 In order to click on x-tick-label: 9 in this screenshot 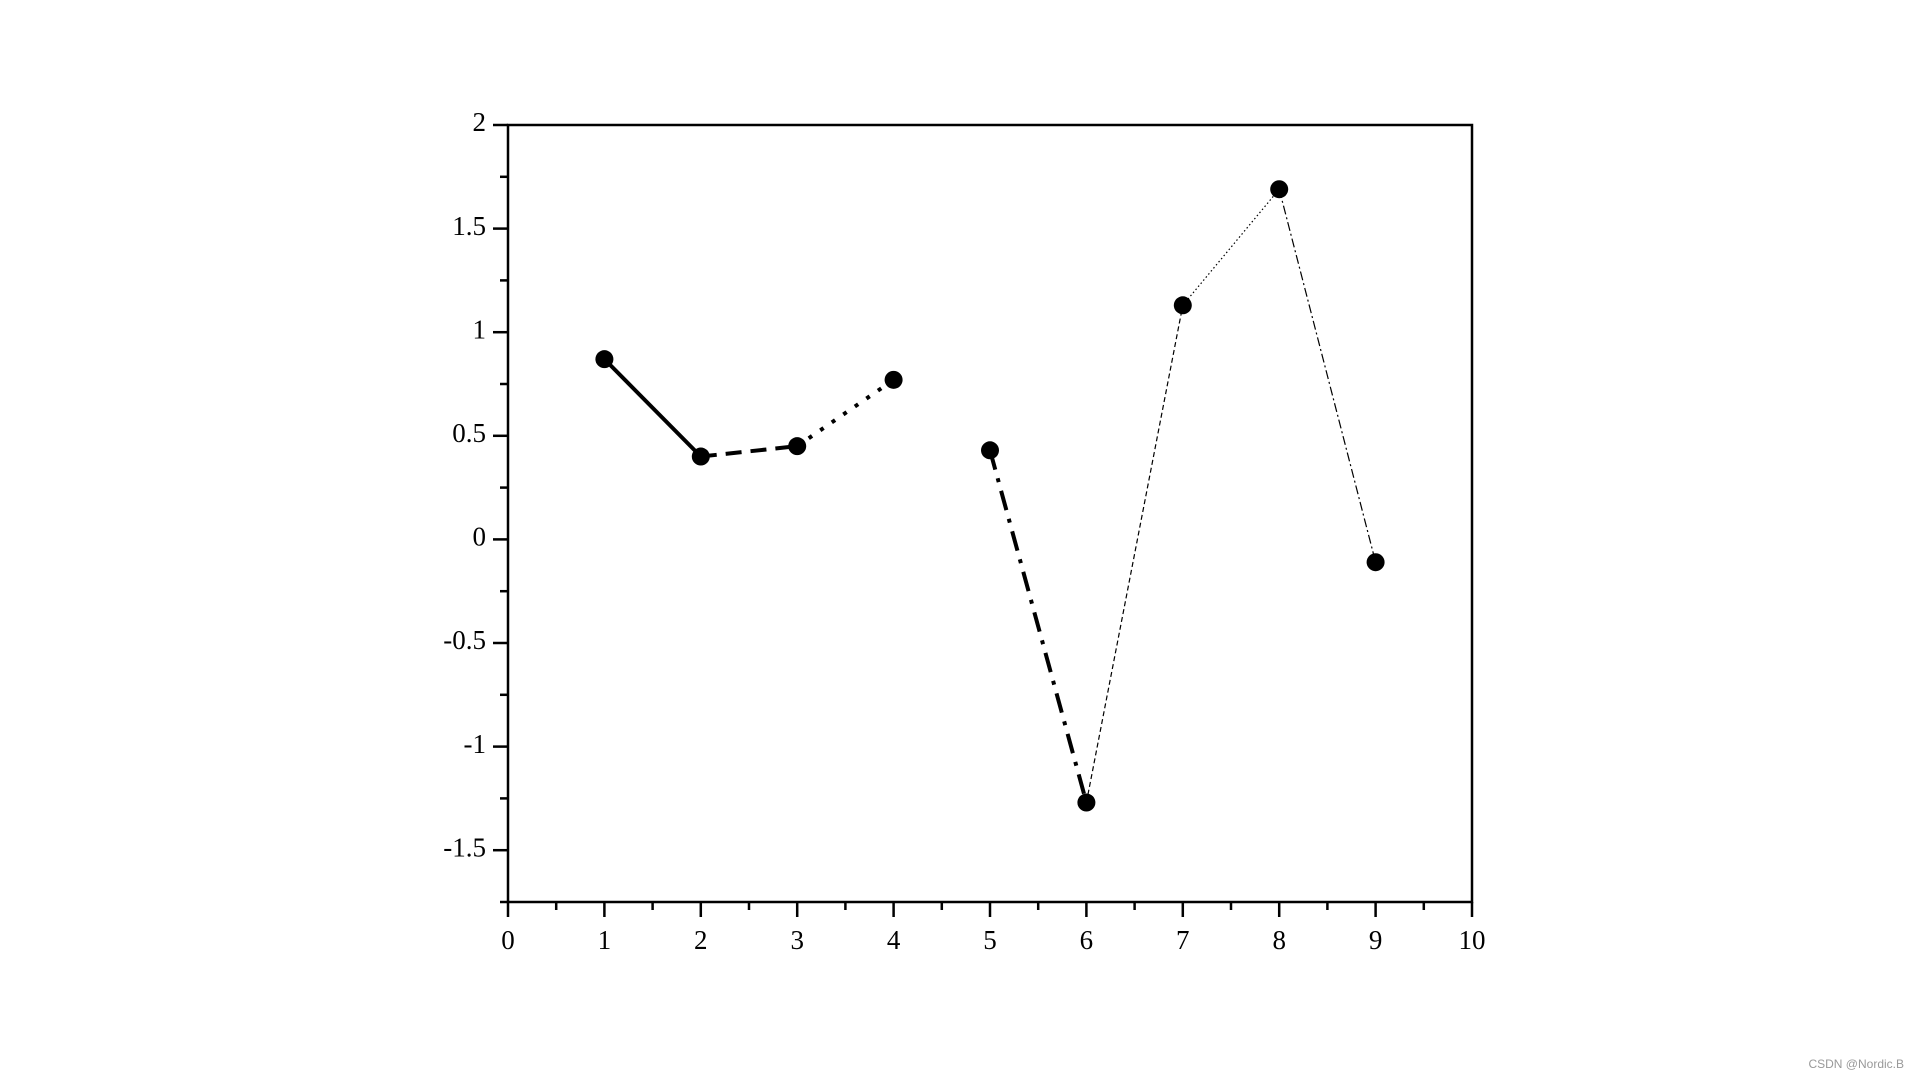, I will do `click(1376, 940)`.